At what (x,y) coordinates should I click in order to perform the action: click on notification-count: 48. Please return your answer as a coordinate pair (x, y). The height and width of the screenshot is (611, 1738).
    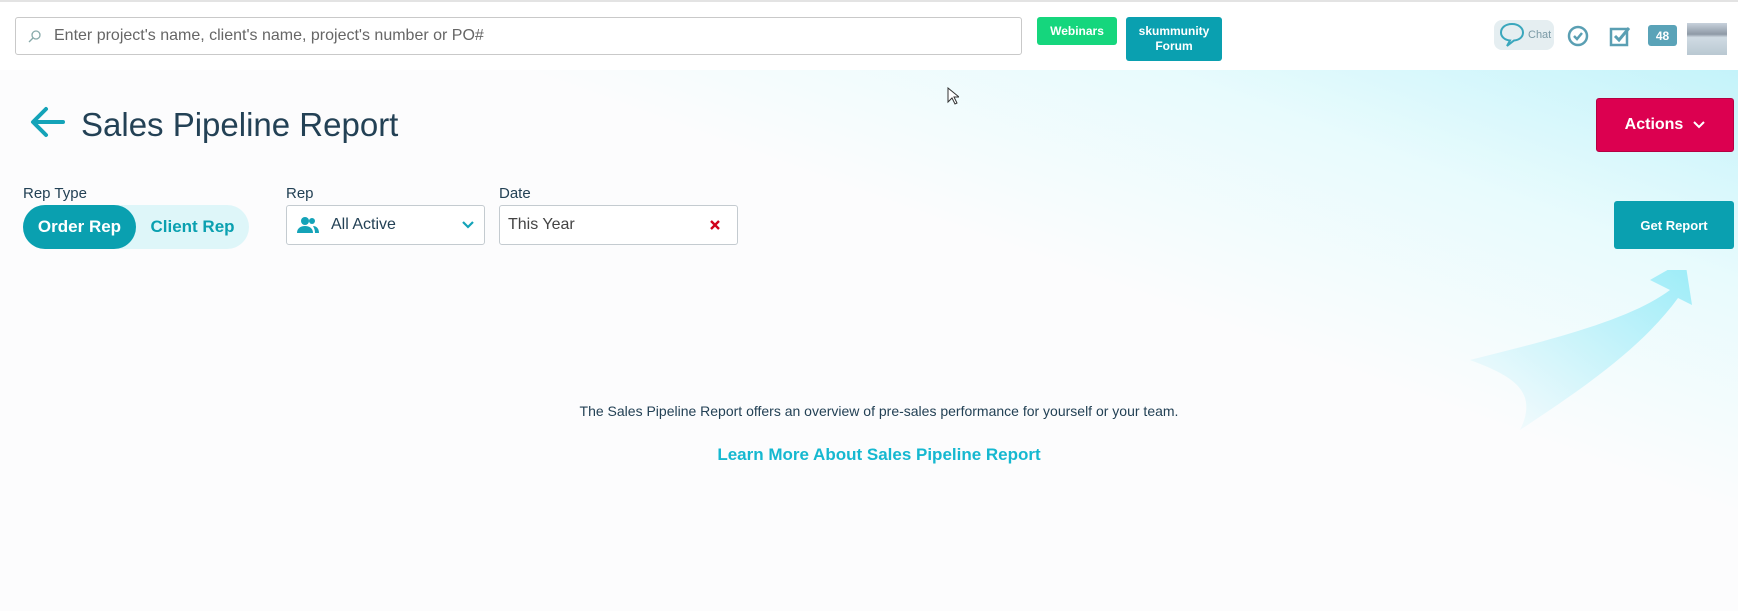
    Looking at the image, I should click on (1662, 35).